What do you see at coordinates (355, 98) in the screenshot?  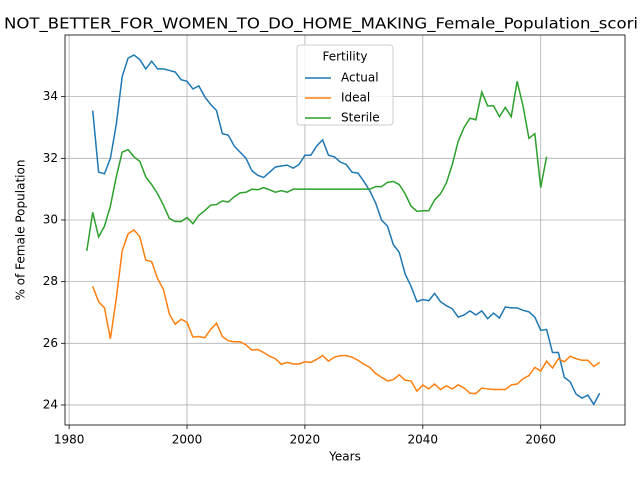 I see `legend-label: Ideal` at bounding box center [355, 98].